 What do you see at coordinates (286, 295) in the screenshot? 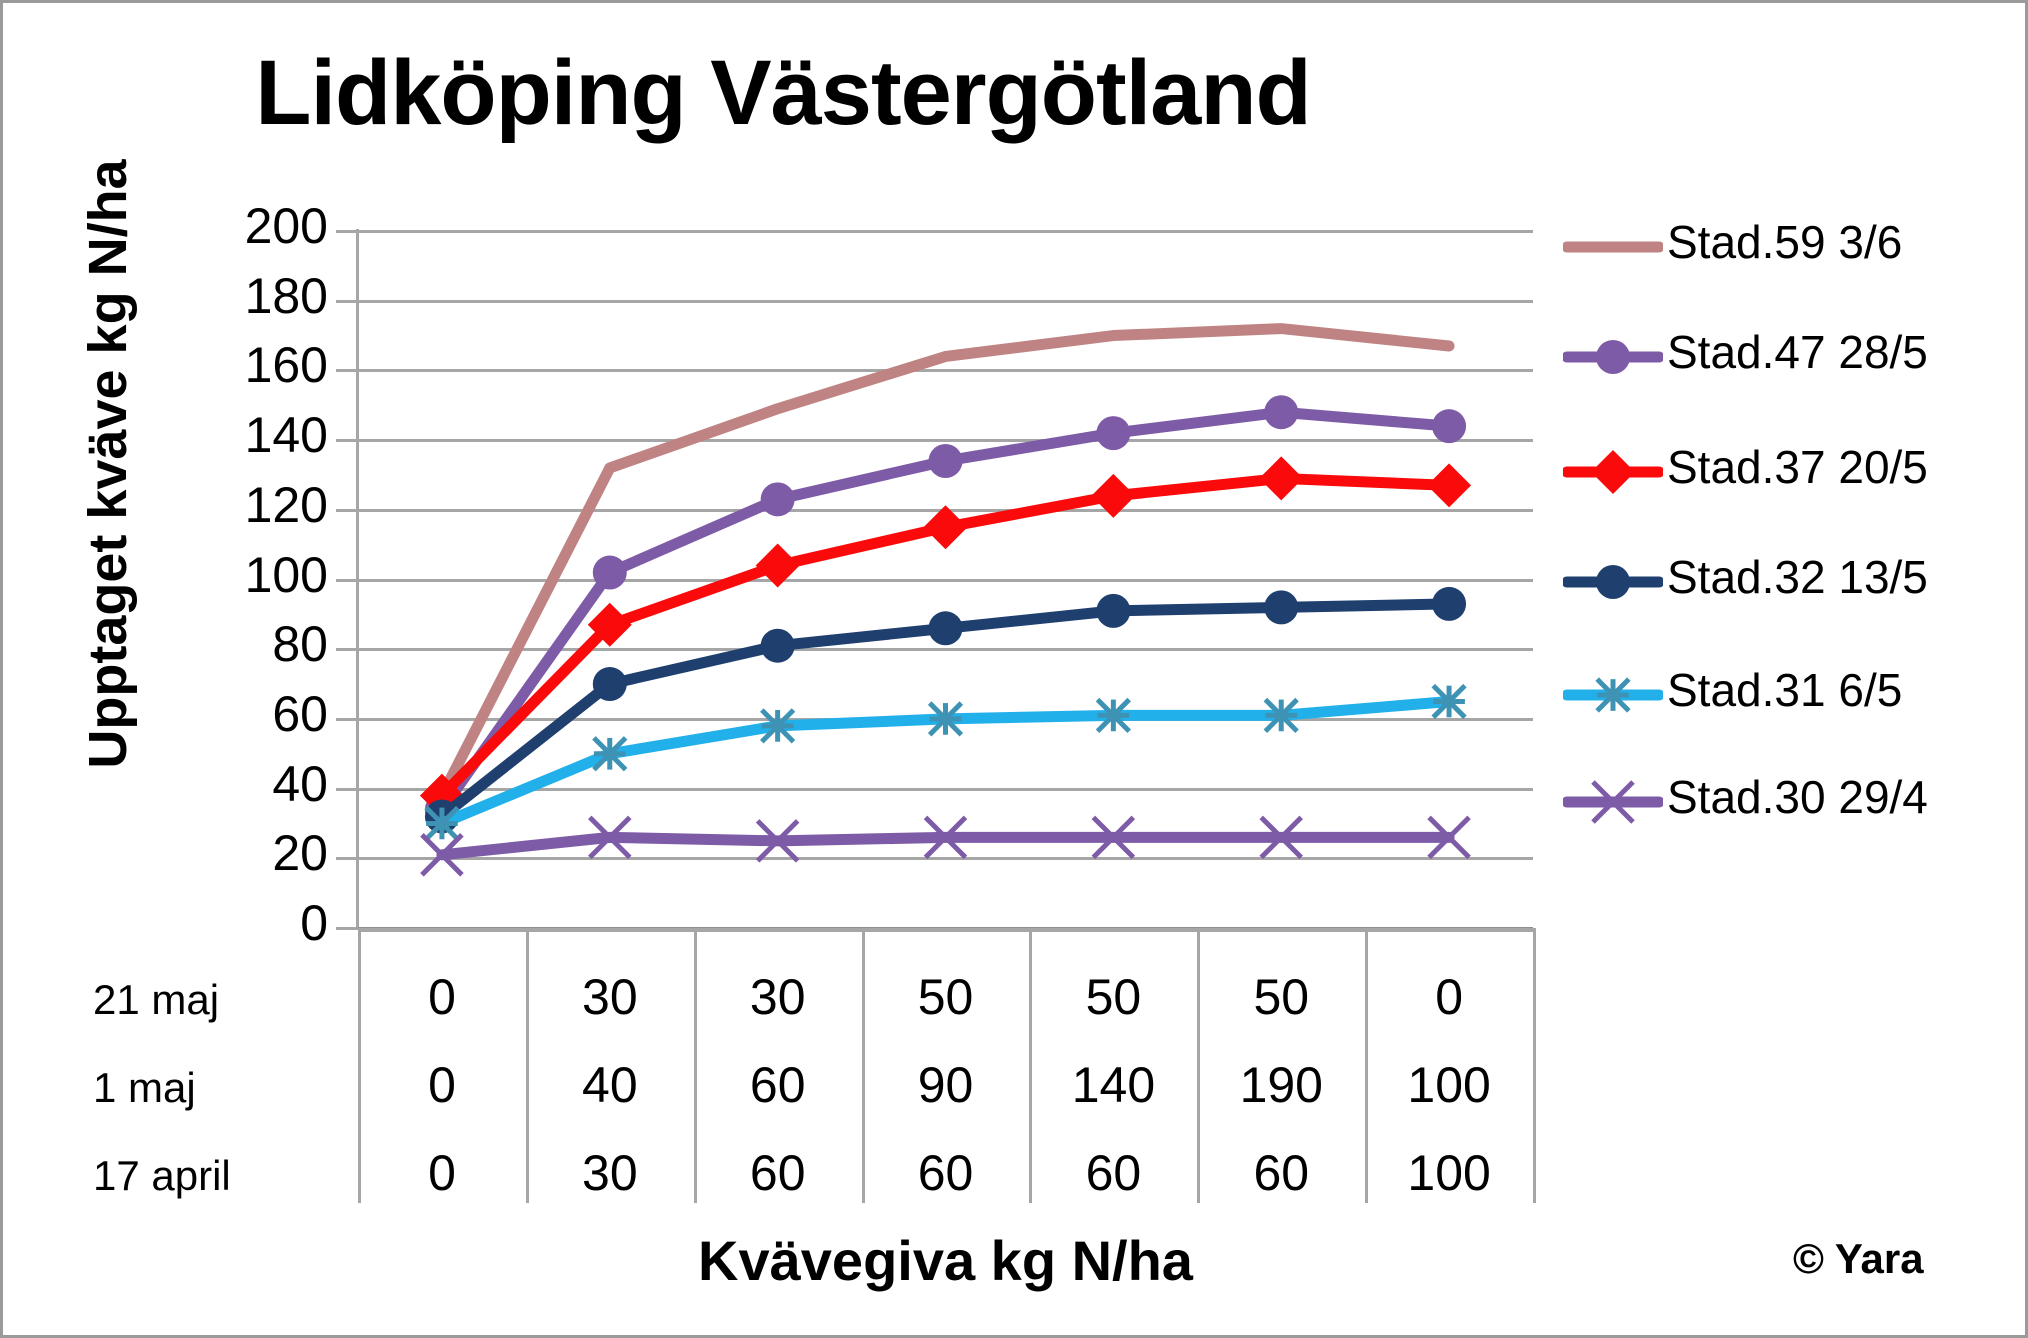
I see `y-axis-tick-label: 180` at bounding box center [286, 295].